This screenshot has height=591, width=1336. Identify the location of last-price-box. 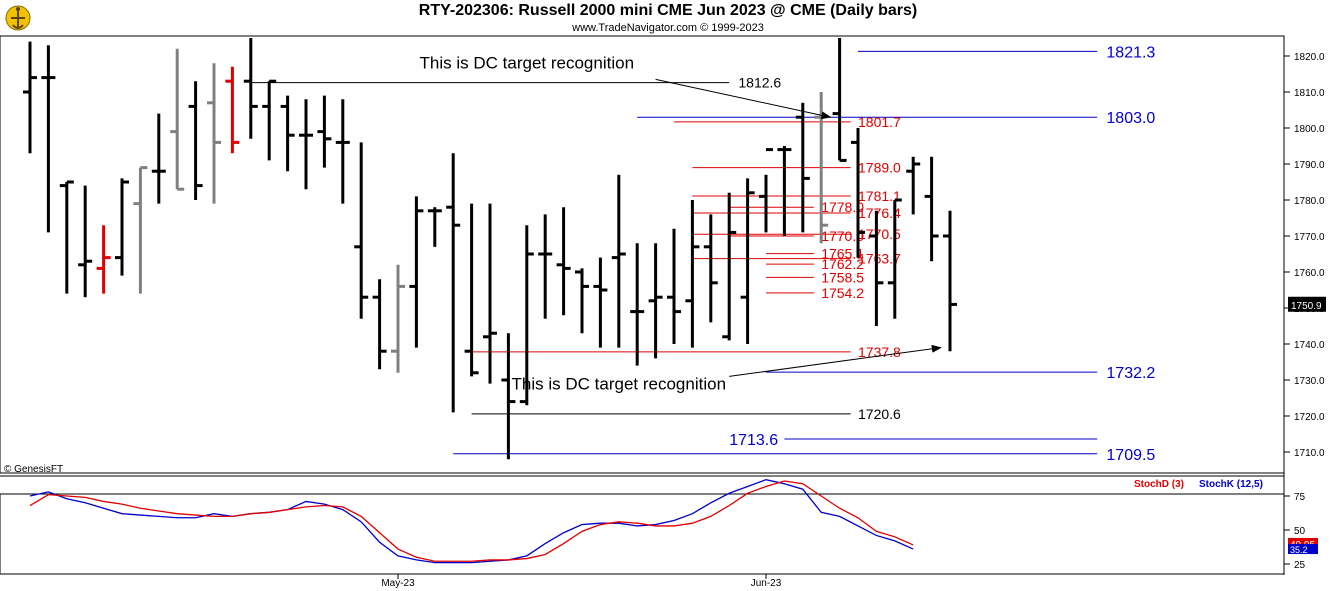
(1307, 304).